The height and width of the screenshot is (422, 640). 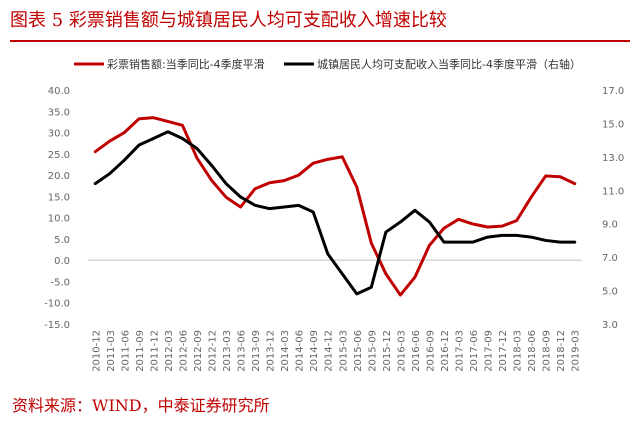 What do you see at coordinates (59, 219) in the screenshot?
I see `y-left-tick-label: 10.0` at bounding box center [59, 219].